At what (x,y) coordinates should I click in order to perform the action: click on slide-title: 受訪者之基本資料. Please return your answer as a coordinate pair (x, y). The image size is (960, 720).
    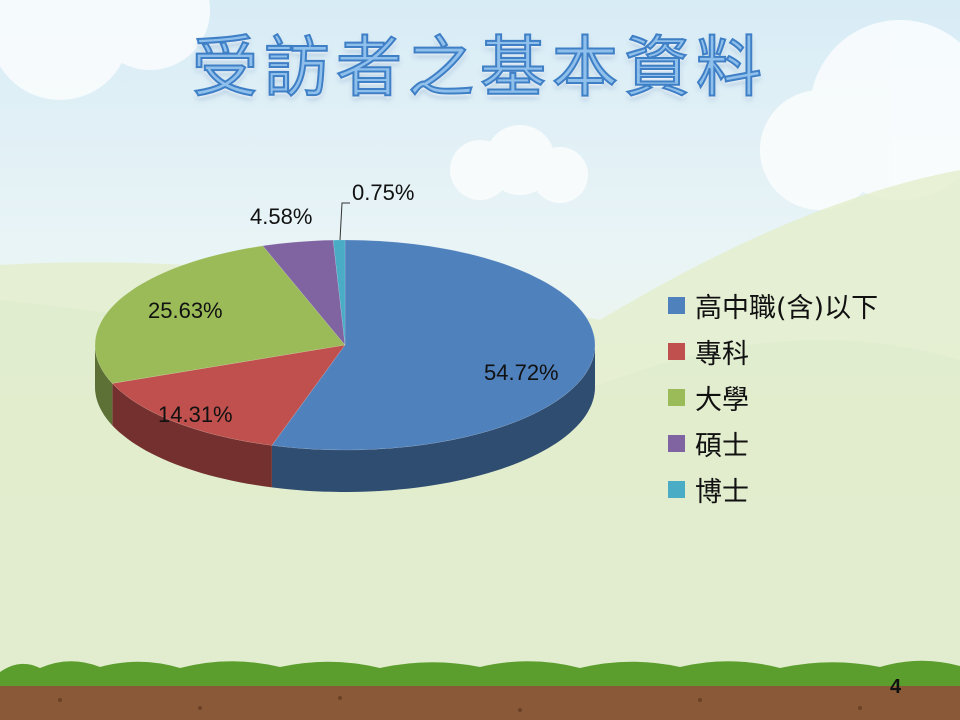
    Looking at the image, I should click on (479, 67).